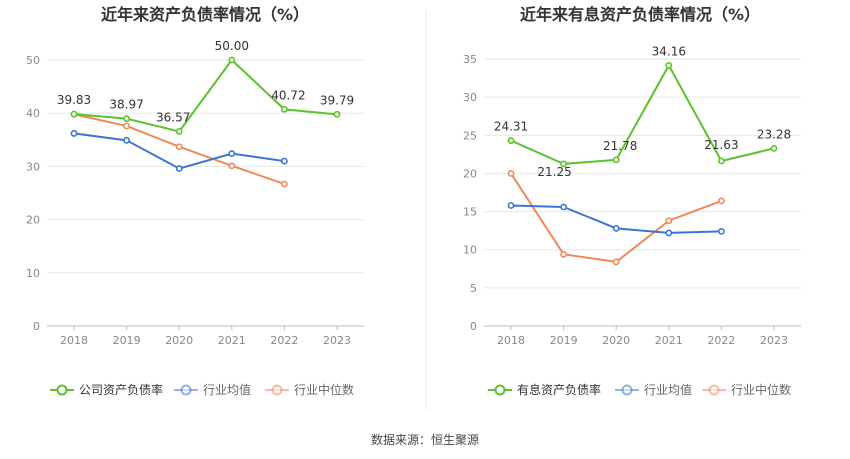 The height and width of the screenshot is (459, 850). Describe the element at coordinates (232, 46) in the screenshot. I see `data-label: 50.00` at that location.